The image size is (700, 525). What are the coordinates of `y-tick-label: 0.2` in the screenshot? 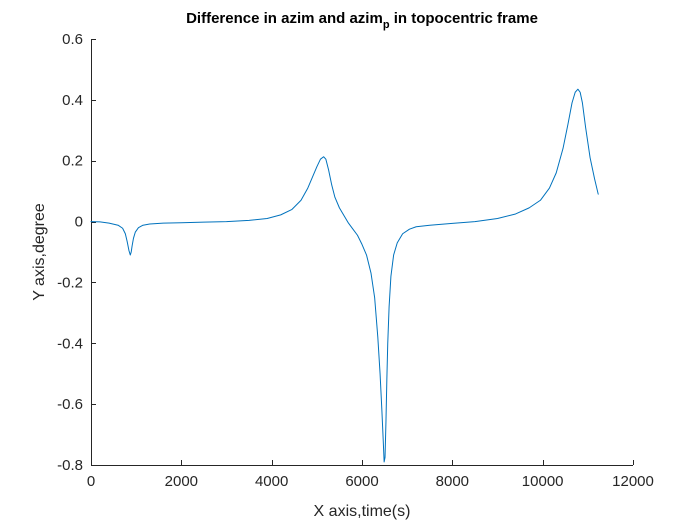 It's located at (72, 161).